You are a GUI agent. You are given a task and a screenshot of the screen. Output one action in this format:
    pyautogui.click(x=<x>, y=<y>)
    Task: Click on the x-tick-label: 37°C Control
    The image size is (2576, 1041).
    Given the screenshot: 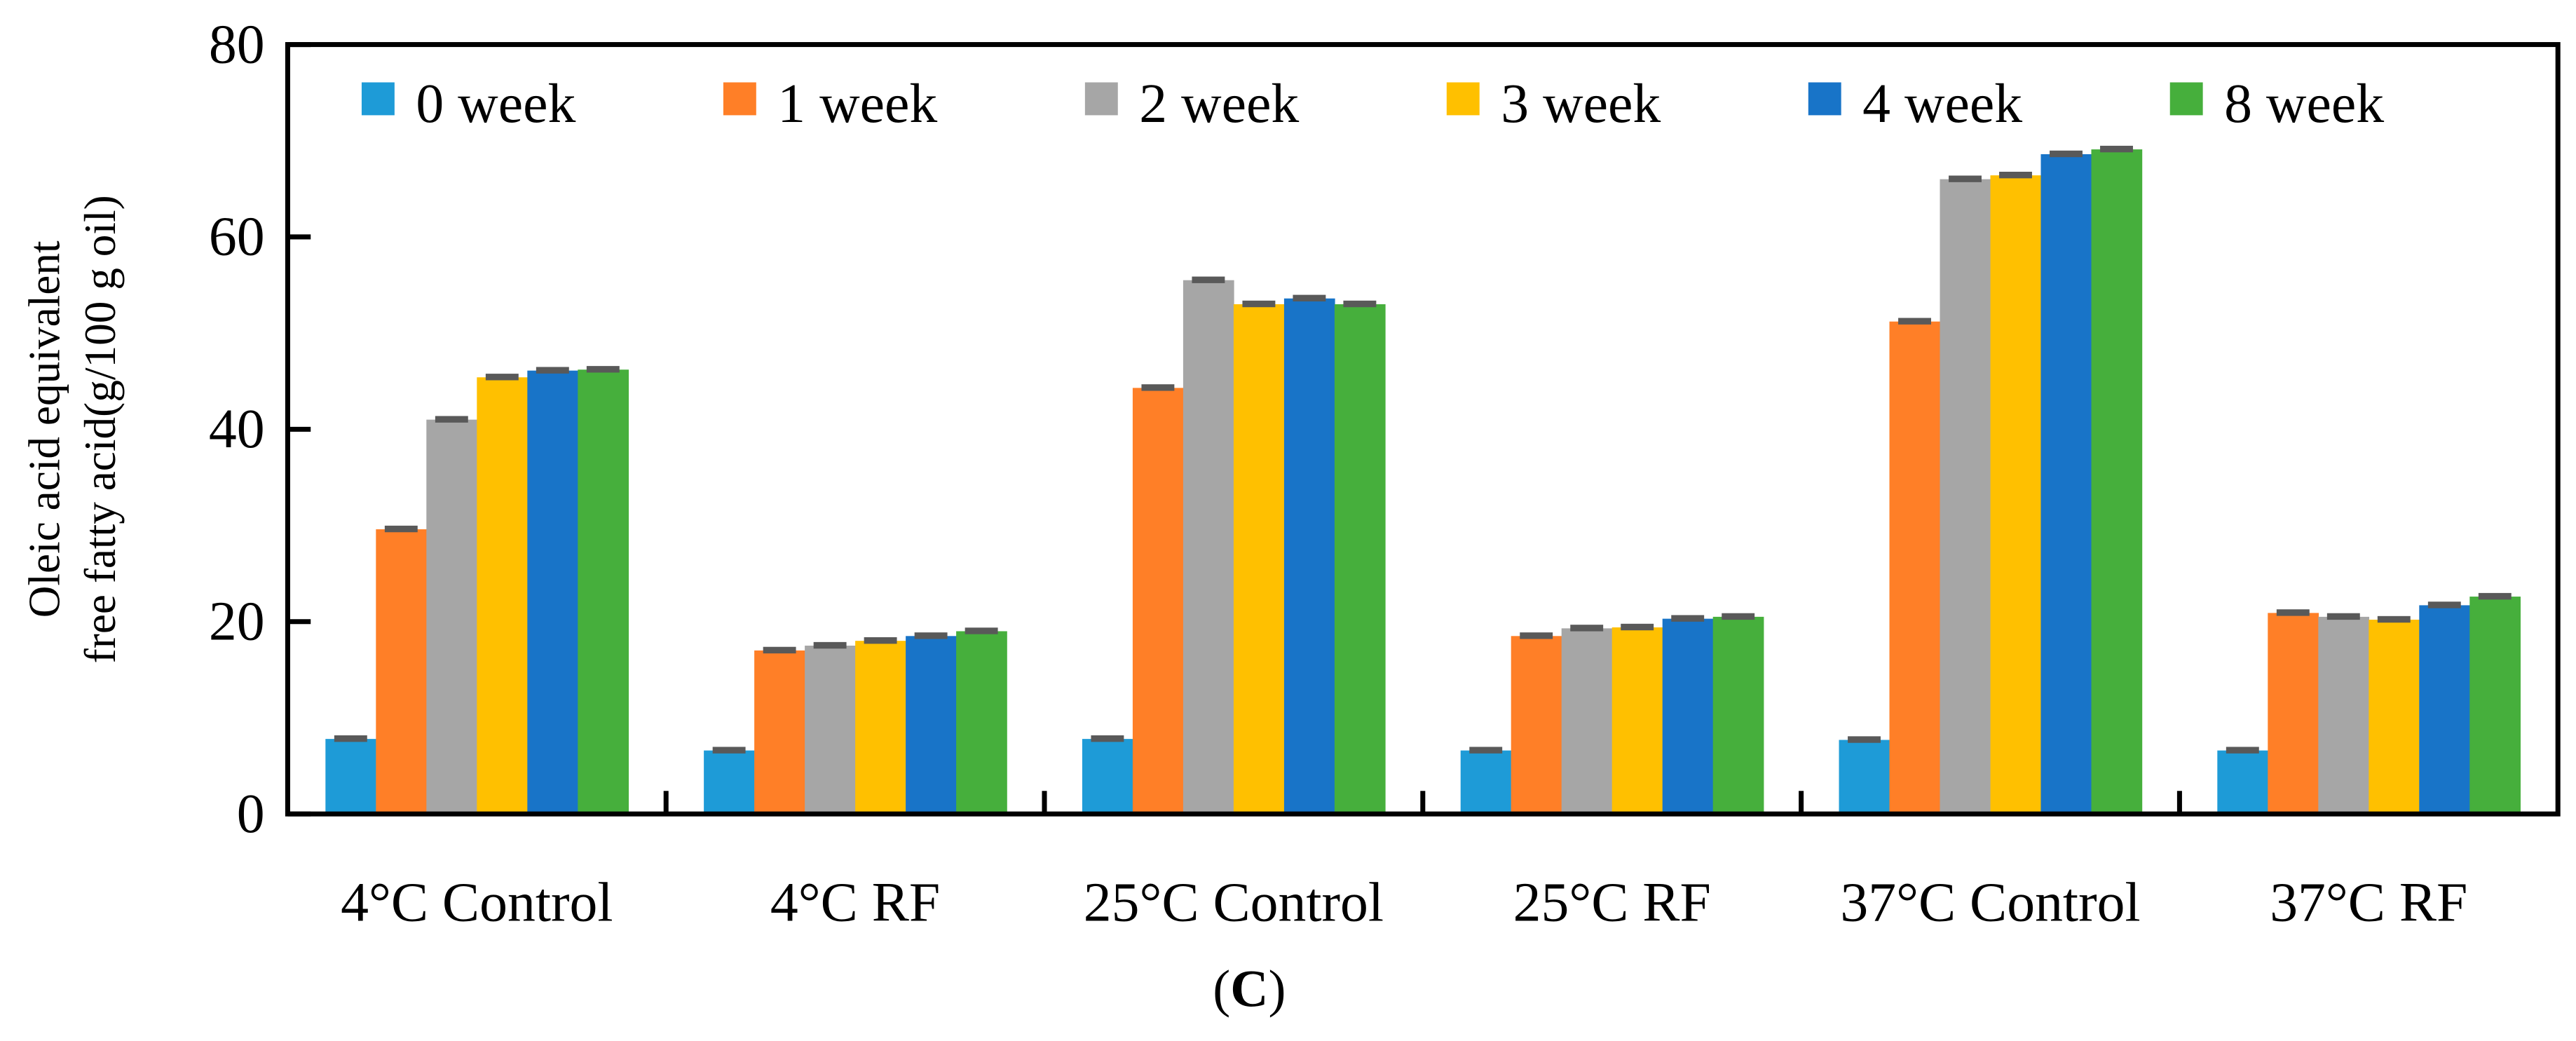 What is the action you would take?
    pyautogui.click(x=1990, y=903)
    